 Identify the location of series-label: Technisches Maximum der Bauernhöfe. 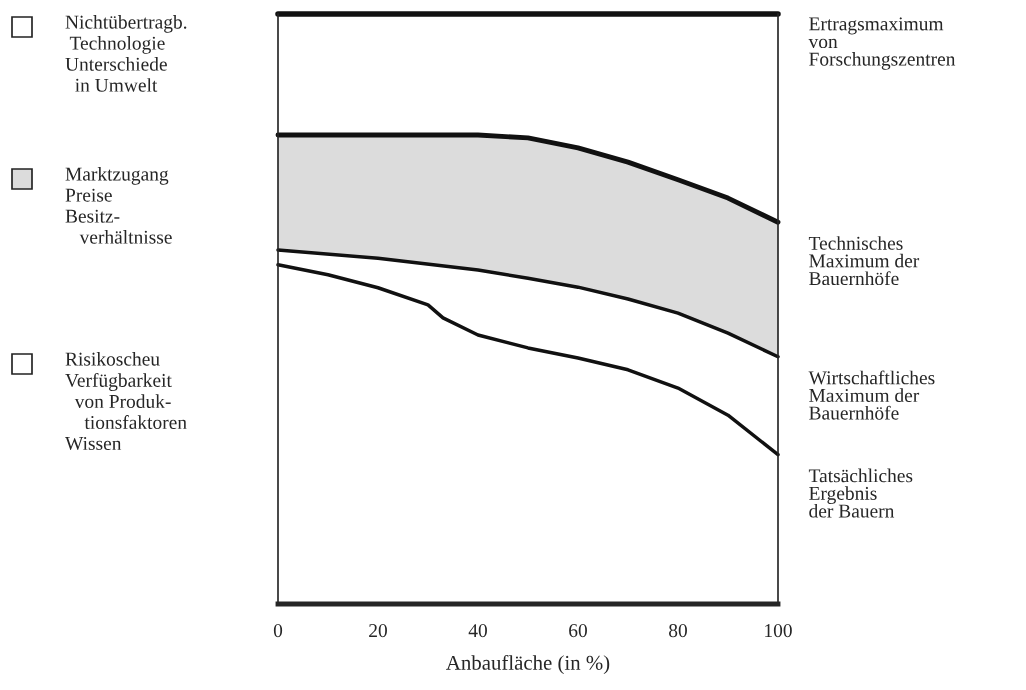
(864, 261).